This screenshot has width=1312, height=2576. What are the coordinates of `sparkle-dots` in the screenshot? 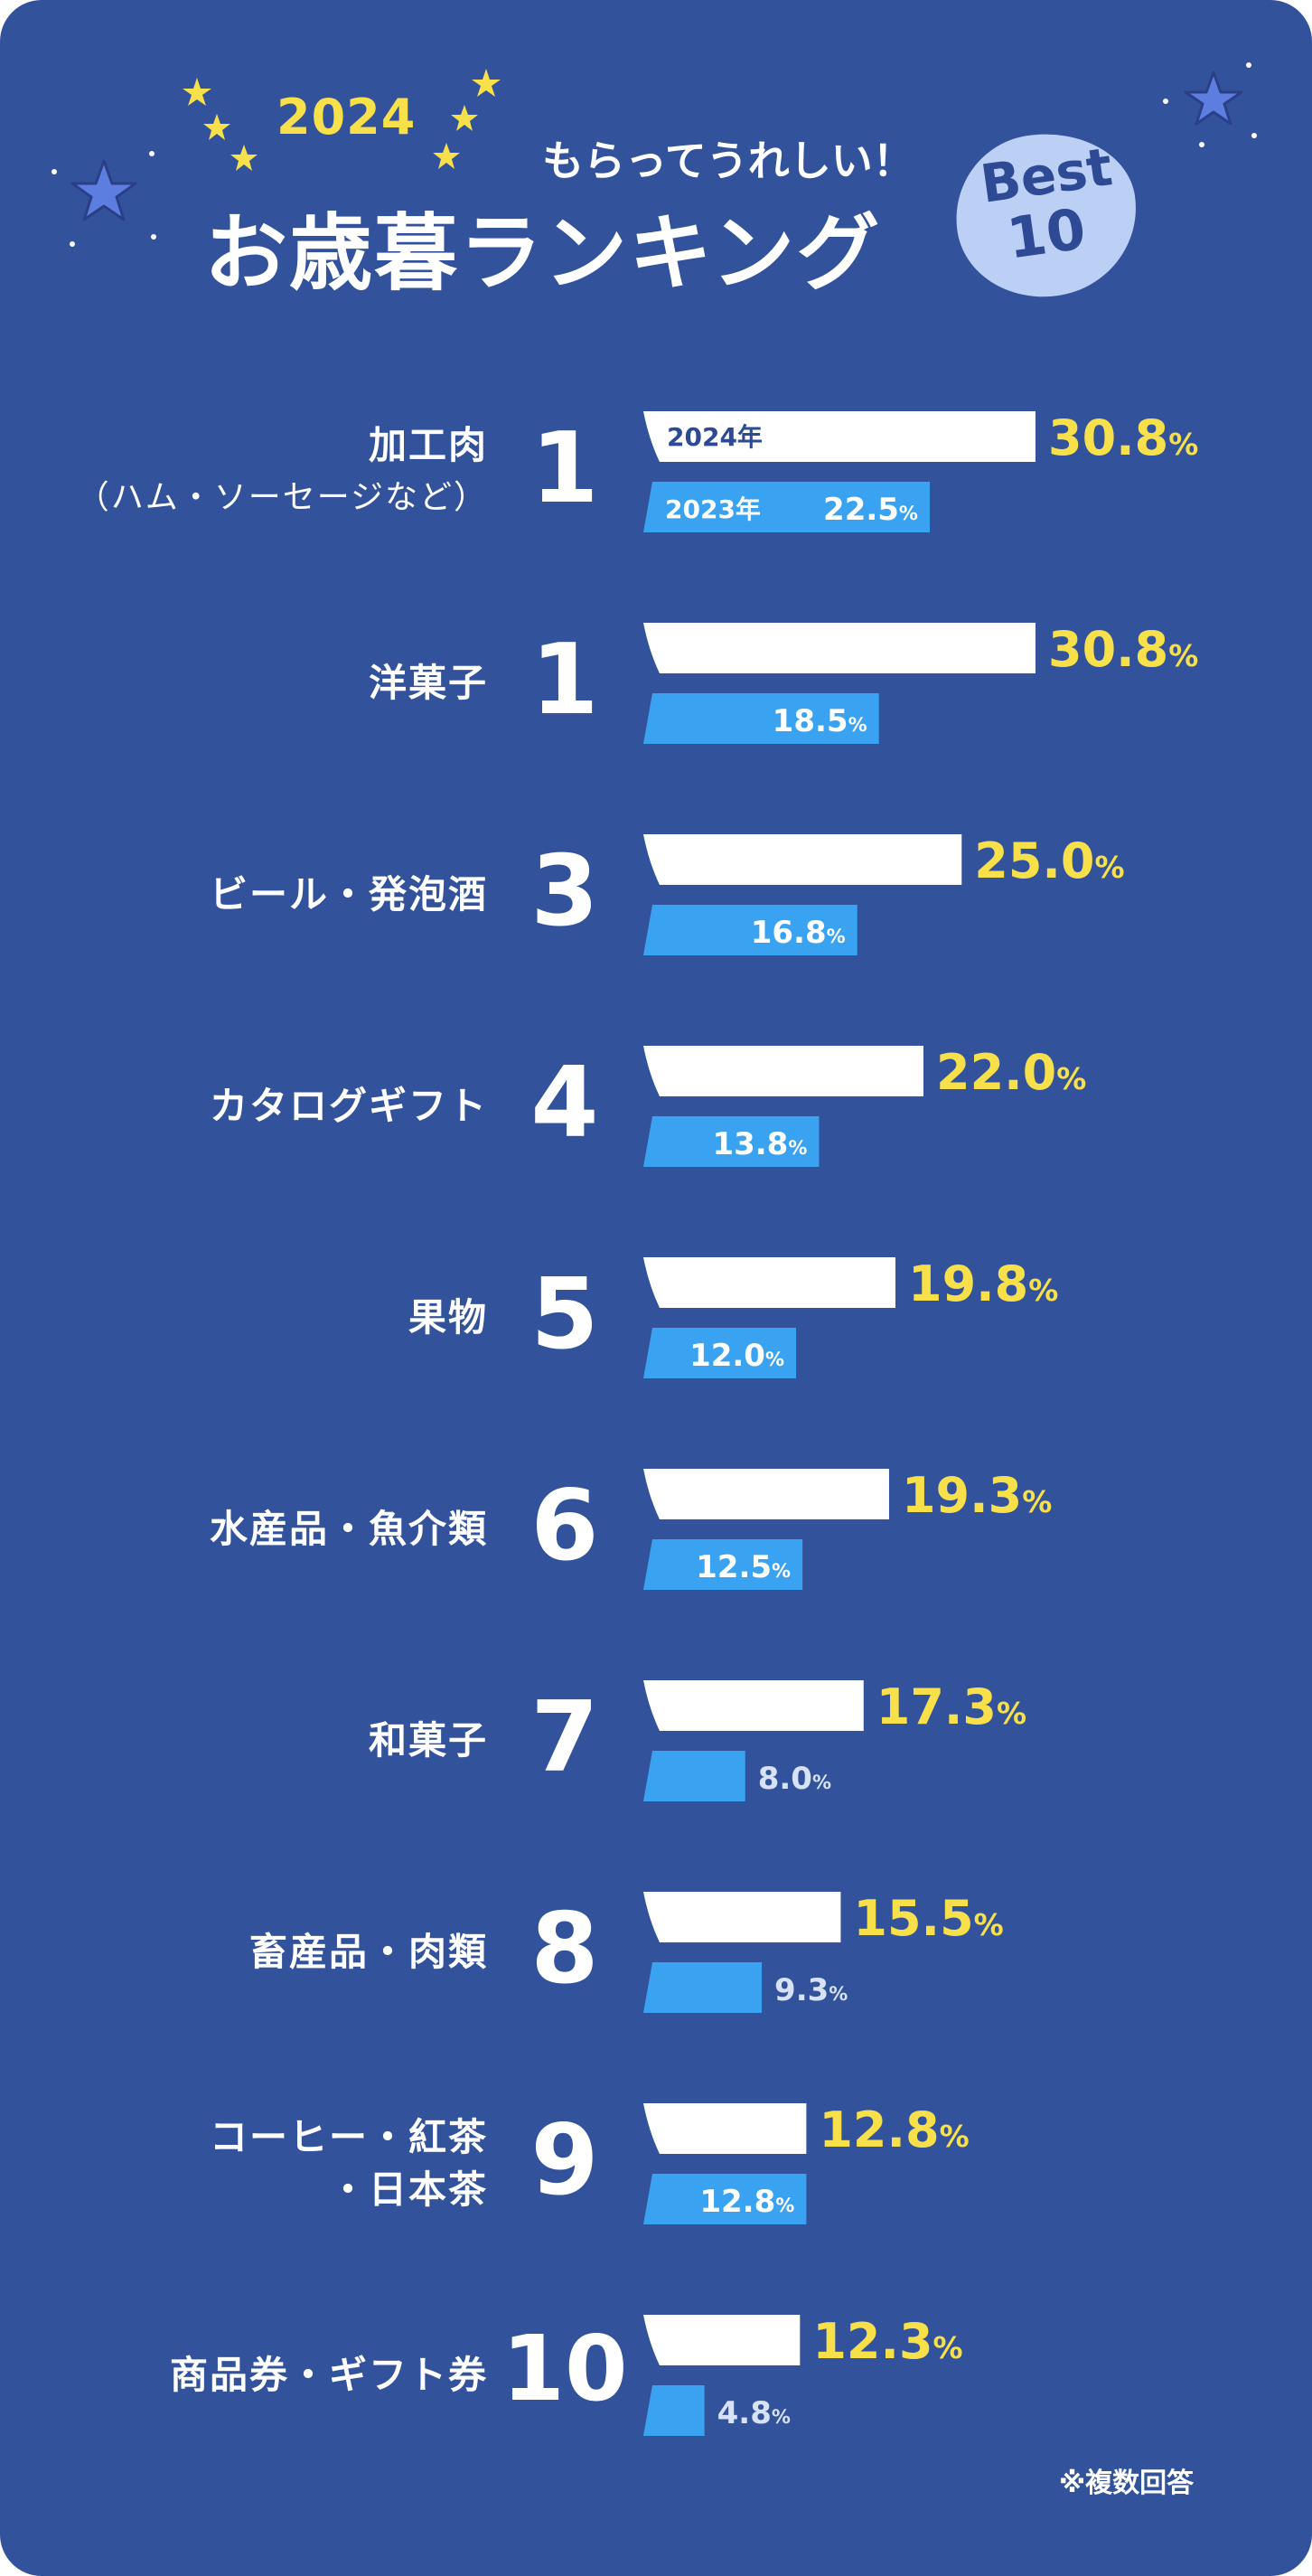 It's located at (654, 155).